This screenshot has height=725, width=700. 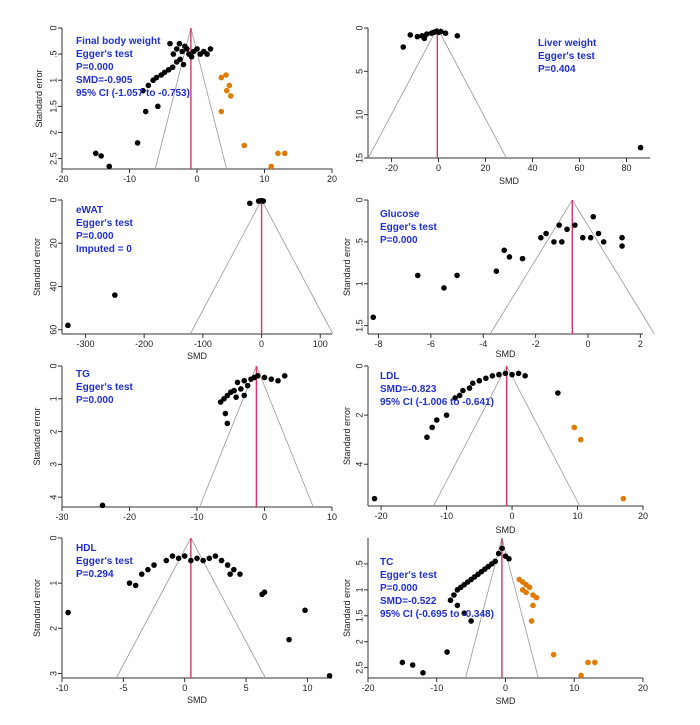 I want to click on annotation-line: LDL, so click(x=389, y=376).